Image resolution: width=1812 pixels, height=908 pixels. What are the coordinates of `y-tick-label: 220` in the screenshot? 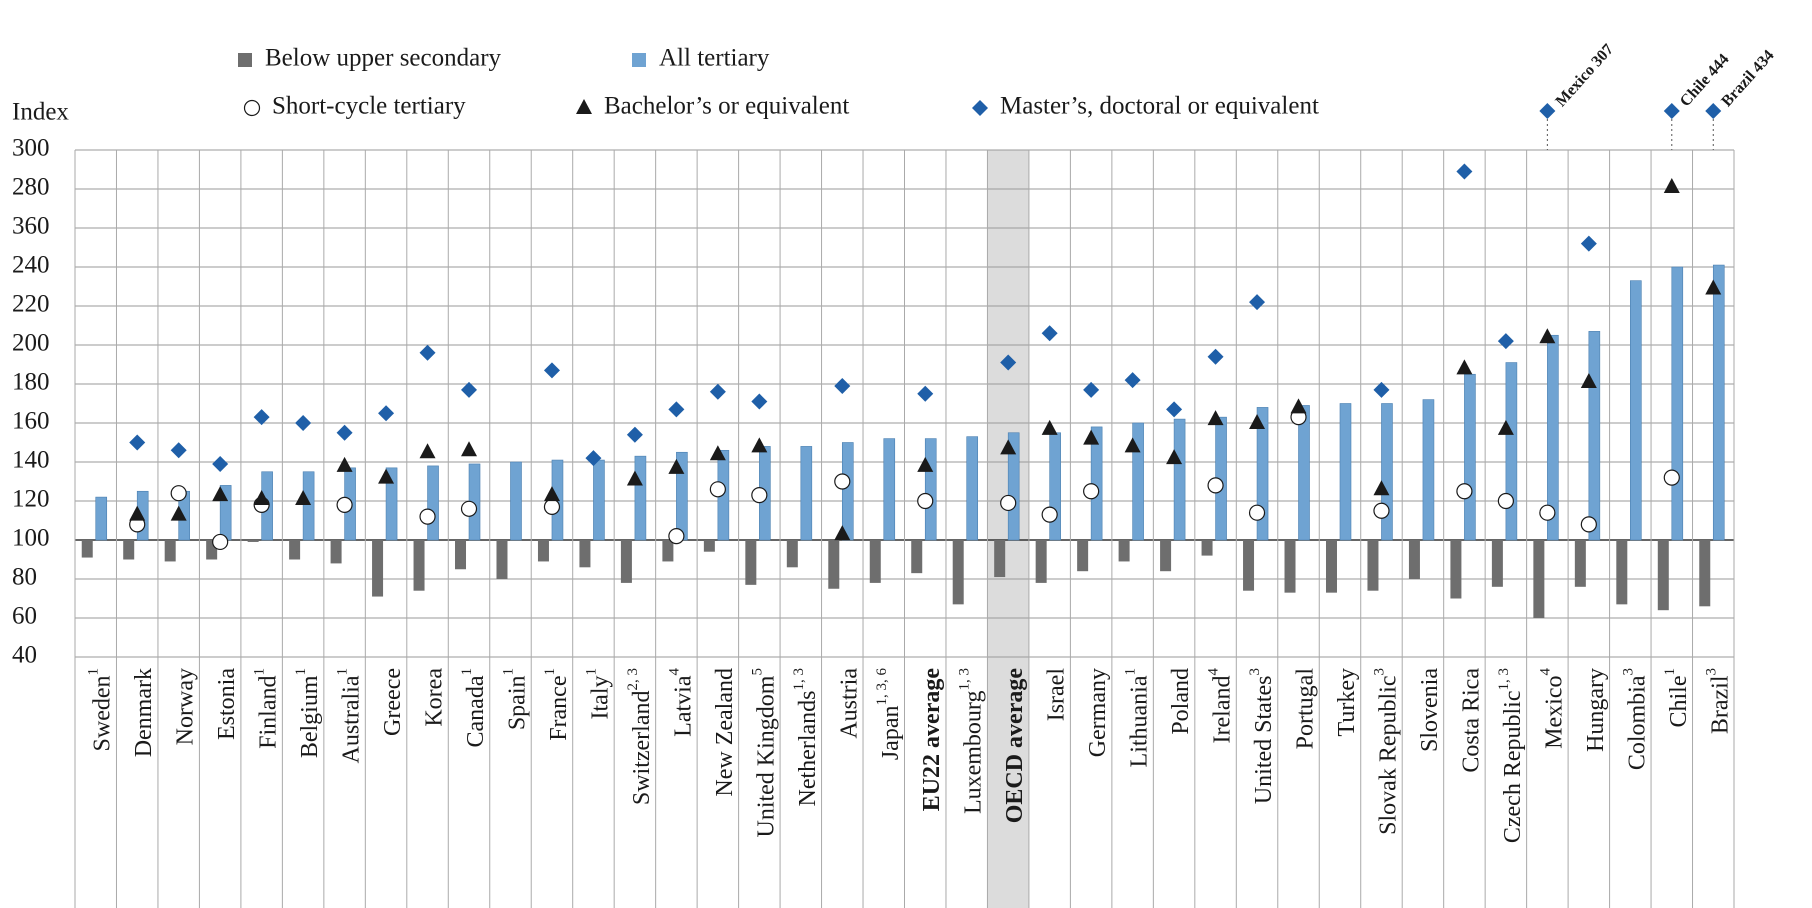 It's located at (31, 304).